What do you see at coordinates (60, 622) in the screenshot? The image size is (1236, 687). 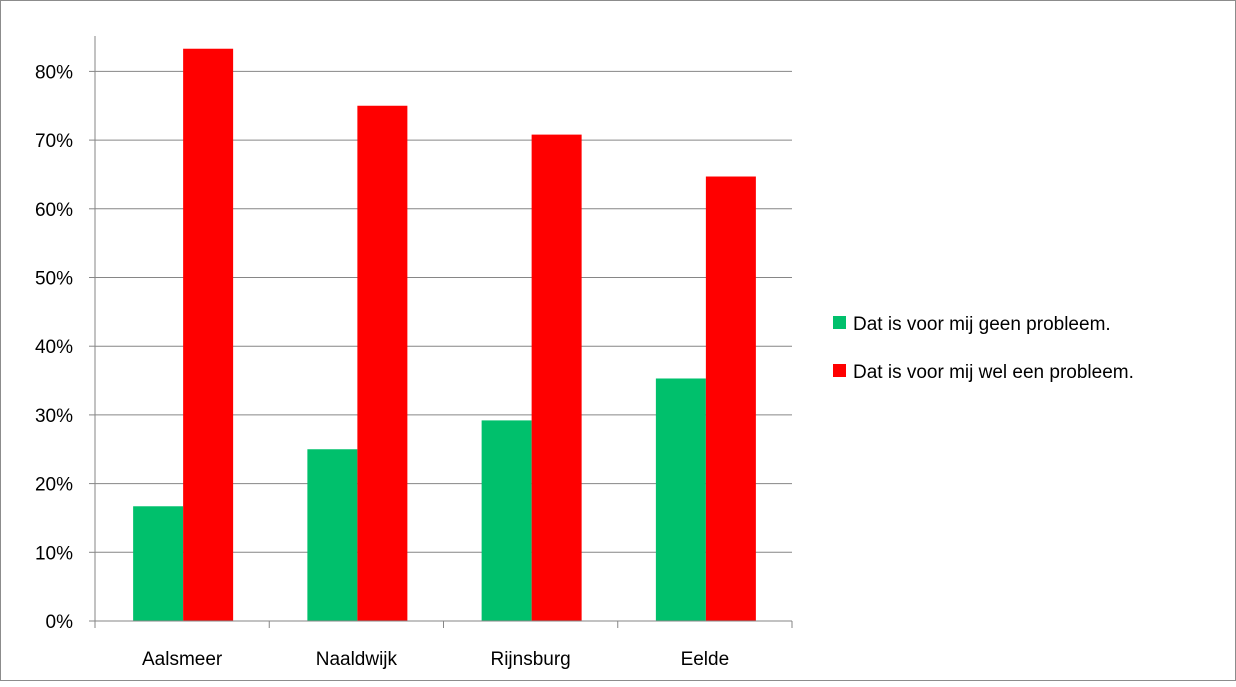 I see `y-tick-label: 0%` at bounding box center [60, 622].